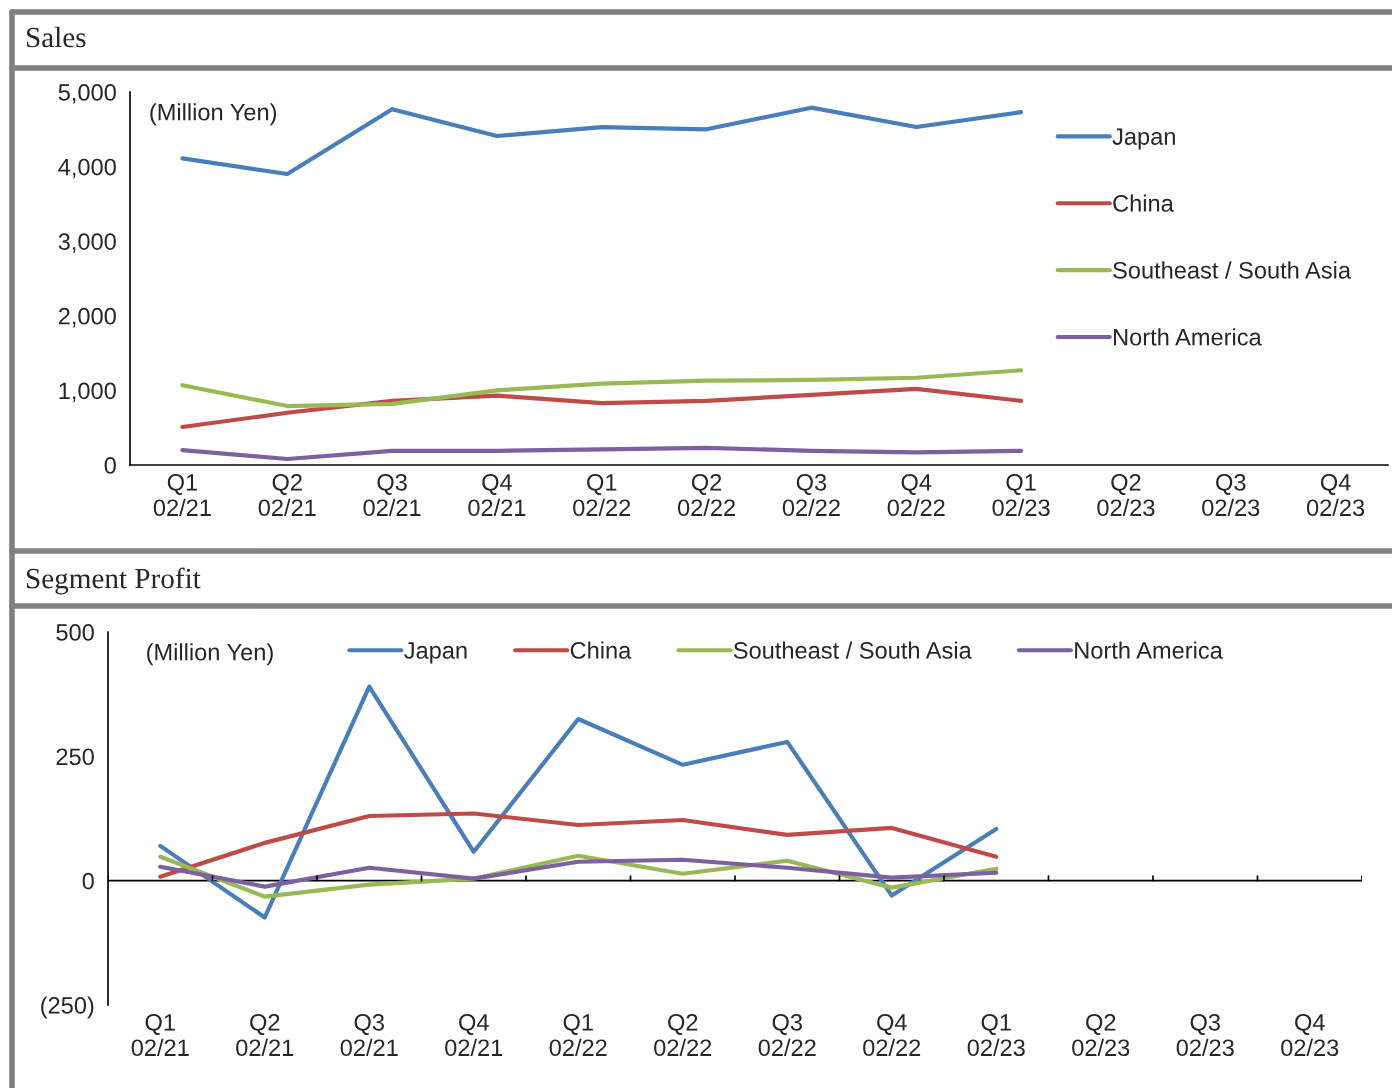 The image size is (1392, 1088). Describe the element at coordinates (113, 581) in the screenshot. I see `chart-title: Segment Profit` at that location.